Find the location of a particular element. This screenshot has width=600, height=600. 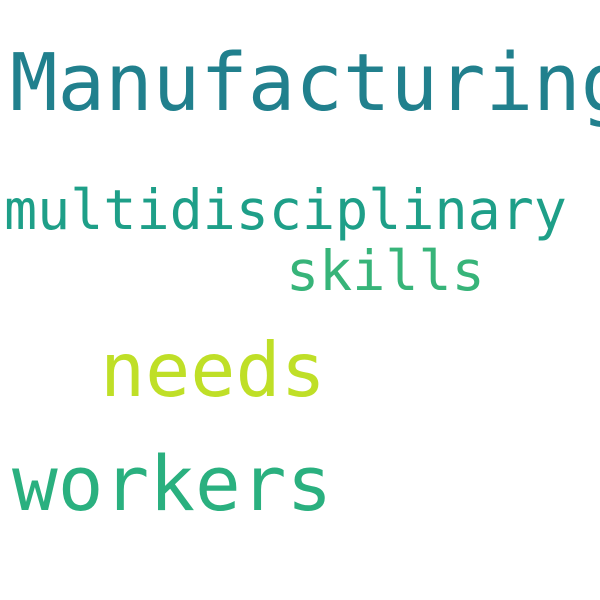

word-needs: needs is located at coordinates (213, 370).